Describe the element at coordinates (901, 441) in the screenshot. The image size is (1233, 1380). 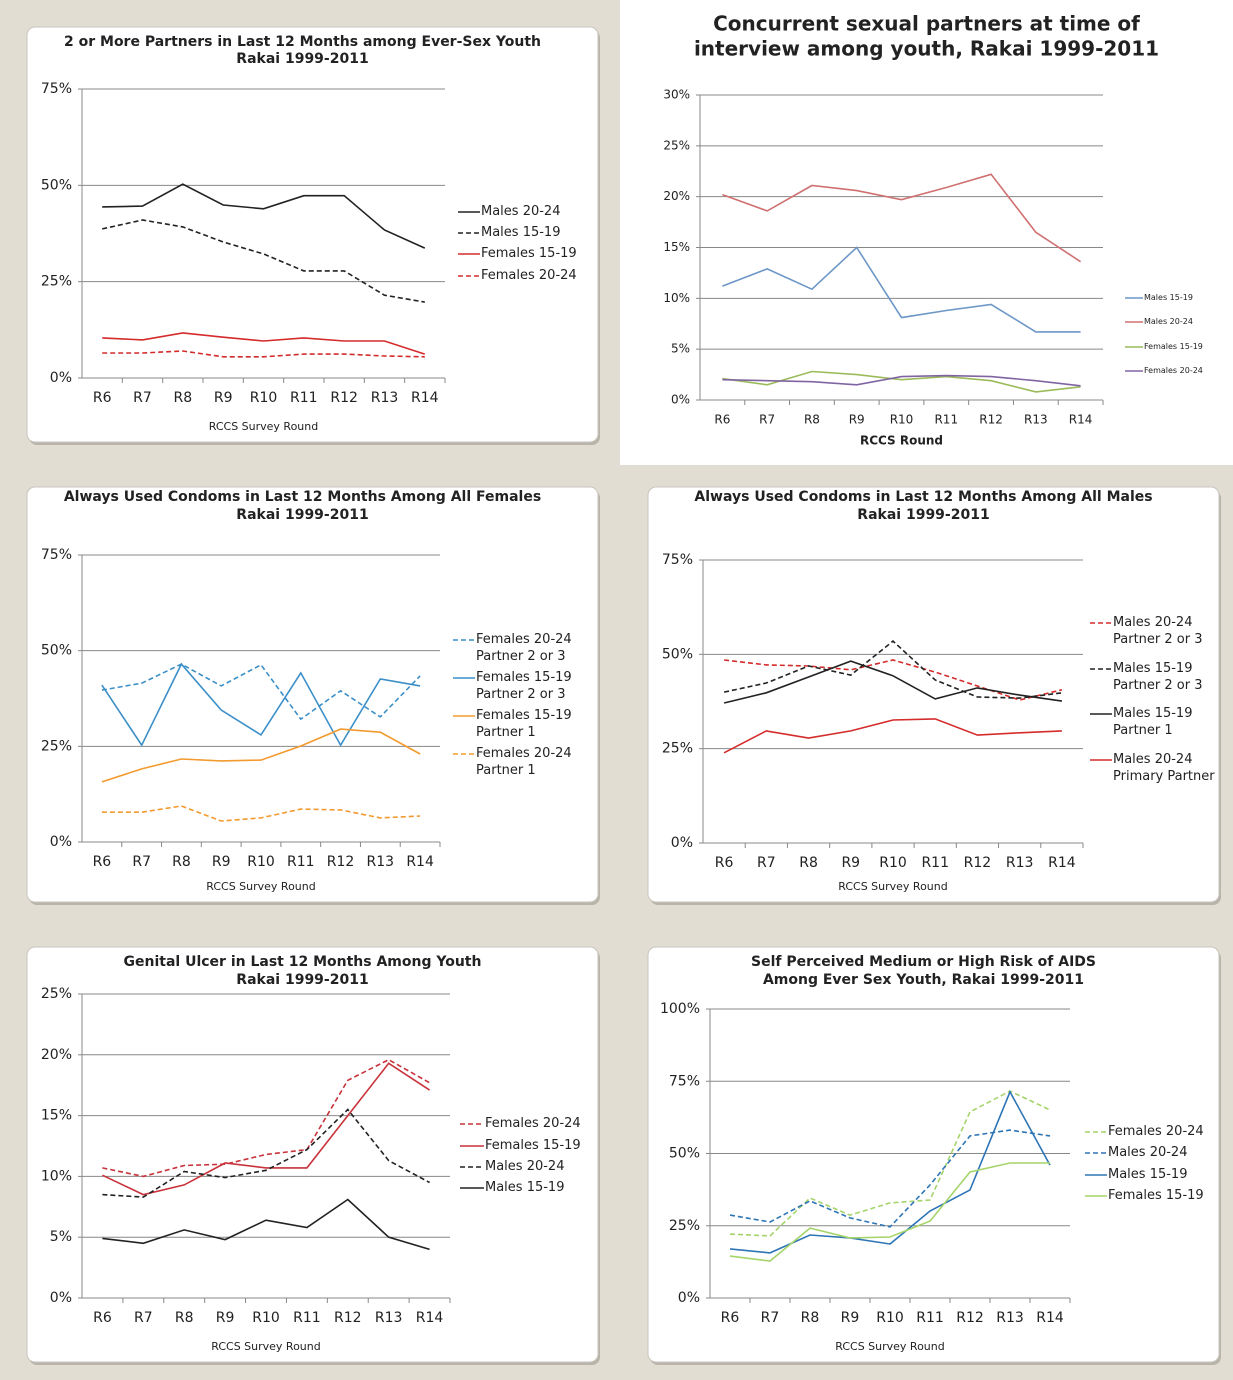
I see `x-axis-title: RCCS Round` at that location.